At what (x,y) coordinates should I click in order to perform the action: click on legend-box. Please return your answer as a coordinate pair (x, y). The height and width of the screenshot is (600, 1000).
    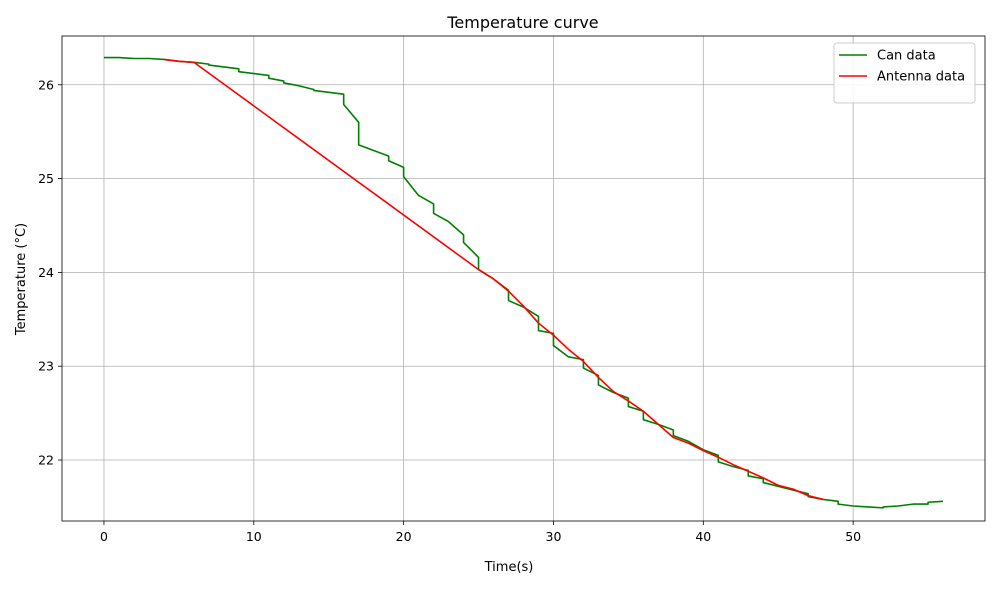
    Looking at the image, I should click on (904, 73).